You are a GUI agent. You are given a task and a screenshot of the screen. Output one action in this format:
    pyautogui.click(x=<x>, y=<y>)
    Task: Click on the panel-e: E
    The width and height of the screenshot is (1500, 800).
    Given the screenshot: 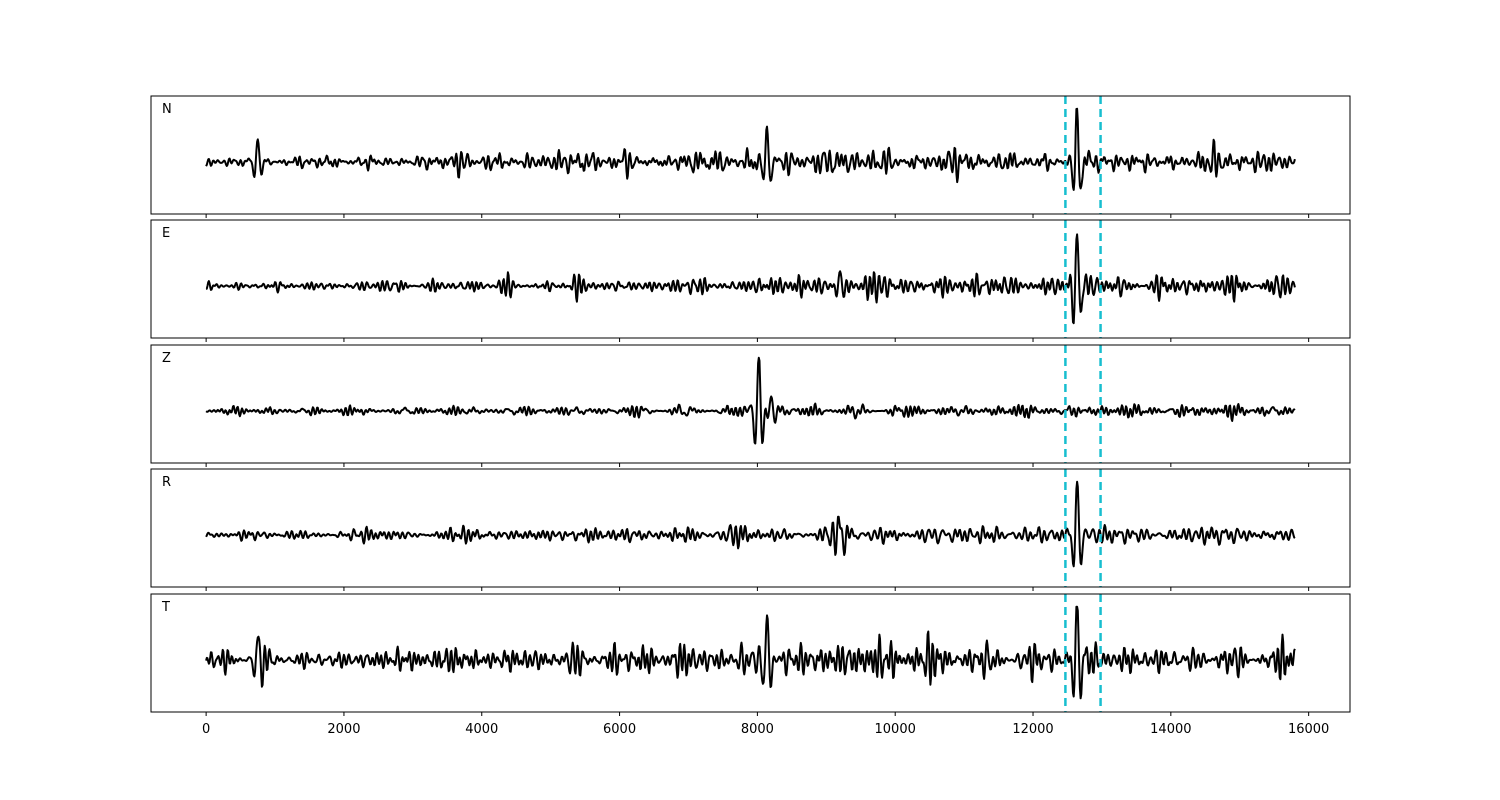 What is the action you would take?
    pyautogui.click(x=750, y=280)
    